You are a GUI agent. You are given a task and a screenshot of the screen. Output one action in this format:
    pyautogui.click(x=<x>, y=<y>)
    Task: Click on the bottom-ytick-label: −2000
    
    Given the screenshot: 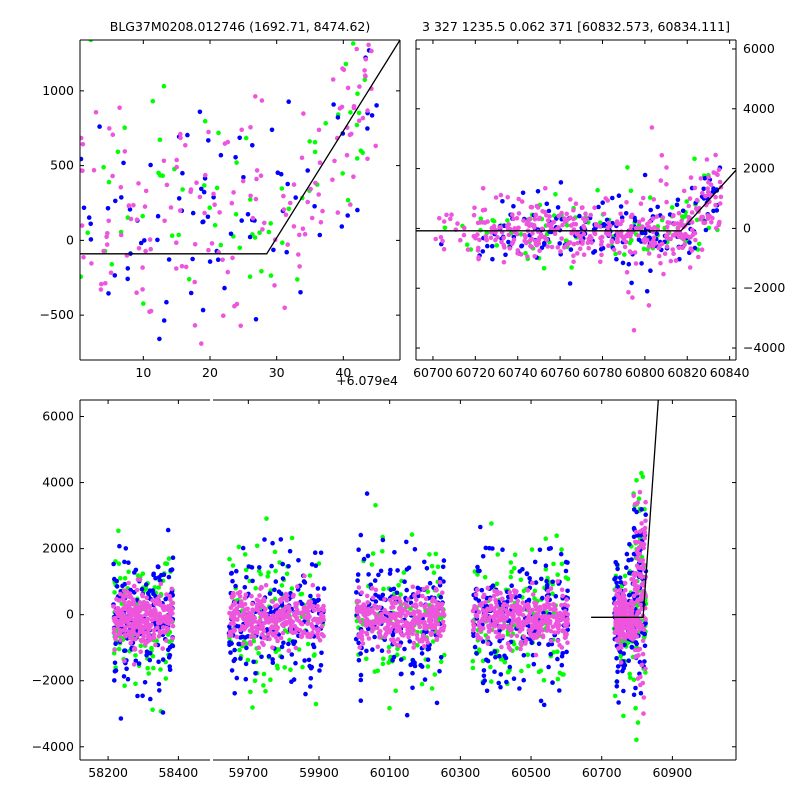 What is the action you would take?
    pyautogui.click(x=53, y=680)
    